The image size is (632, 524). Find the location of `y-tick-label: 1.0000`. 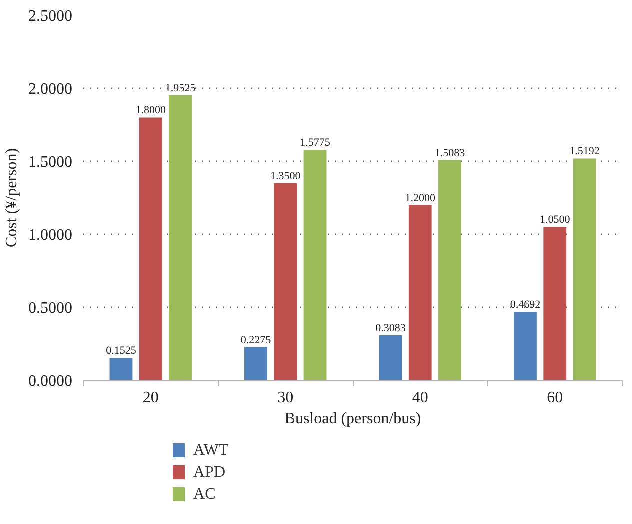

y-tick-label: 1.0000 is located at coordinates (50, 235).